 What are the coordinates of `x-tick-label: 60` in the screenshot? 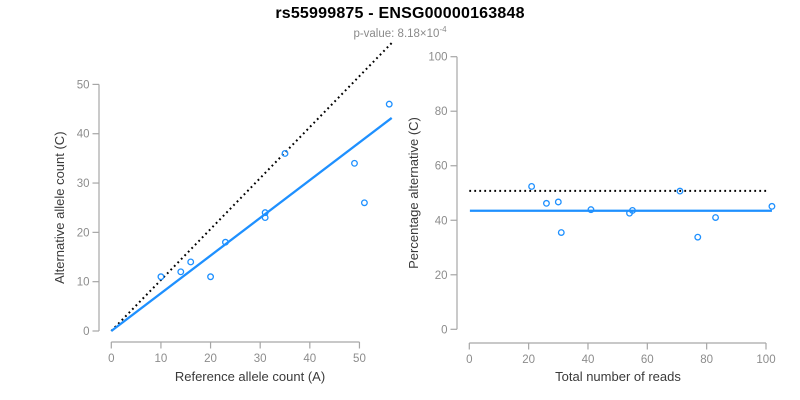 It's located at (647, 360).